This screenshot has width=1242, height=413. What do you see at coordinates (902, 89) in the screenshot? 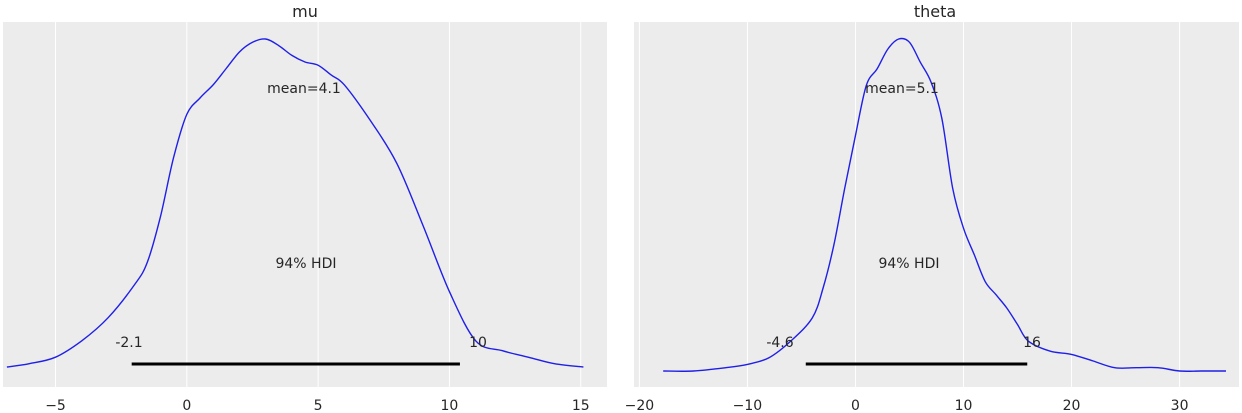
I see `theta-mean-label: mean=5.1` at bounding box center [902, 89].